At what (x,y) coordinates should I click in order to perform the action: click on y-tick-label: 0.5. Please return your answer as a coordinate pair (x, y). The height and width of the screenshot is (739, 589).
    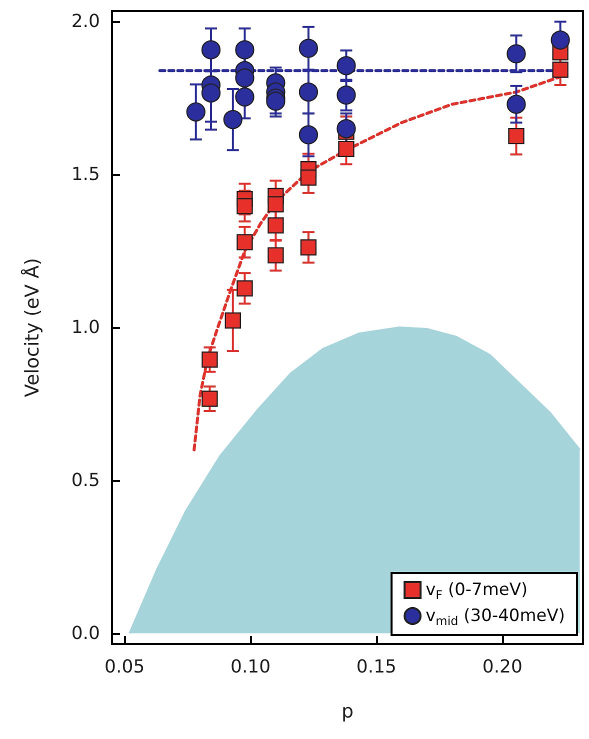
    Looking at the image, I should click on (85, 480).